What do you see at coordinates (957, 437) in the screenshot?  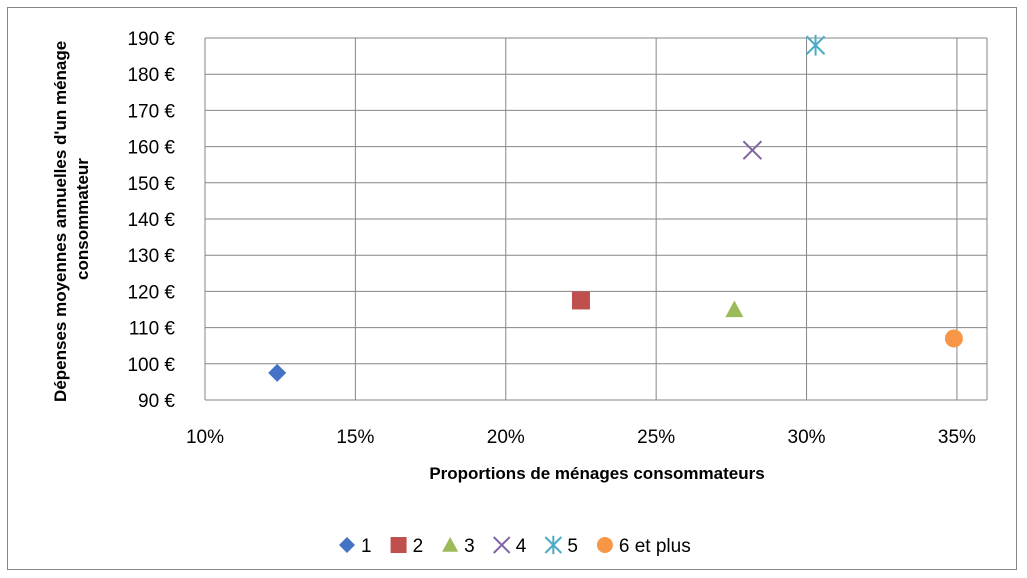 I see `x-tick-label: 35%` at bounding box center [957, 437].